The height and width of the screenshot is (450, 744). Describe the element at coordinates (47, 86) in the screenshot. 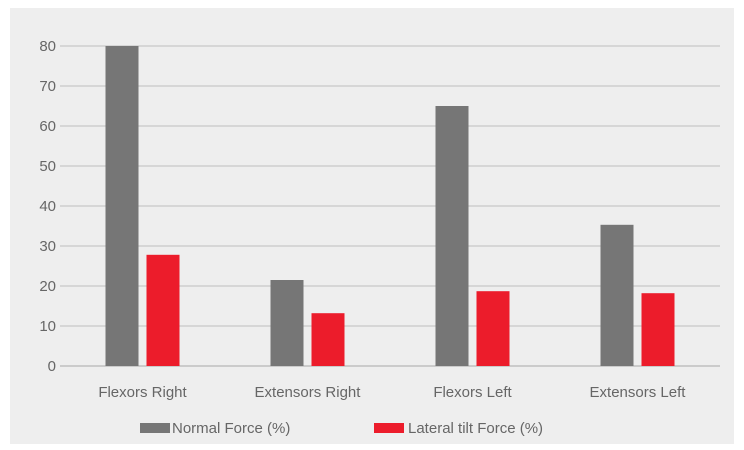

I see `y-tick-label: 70` at that location.